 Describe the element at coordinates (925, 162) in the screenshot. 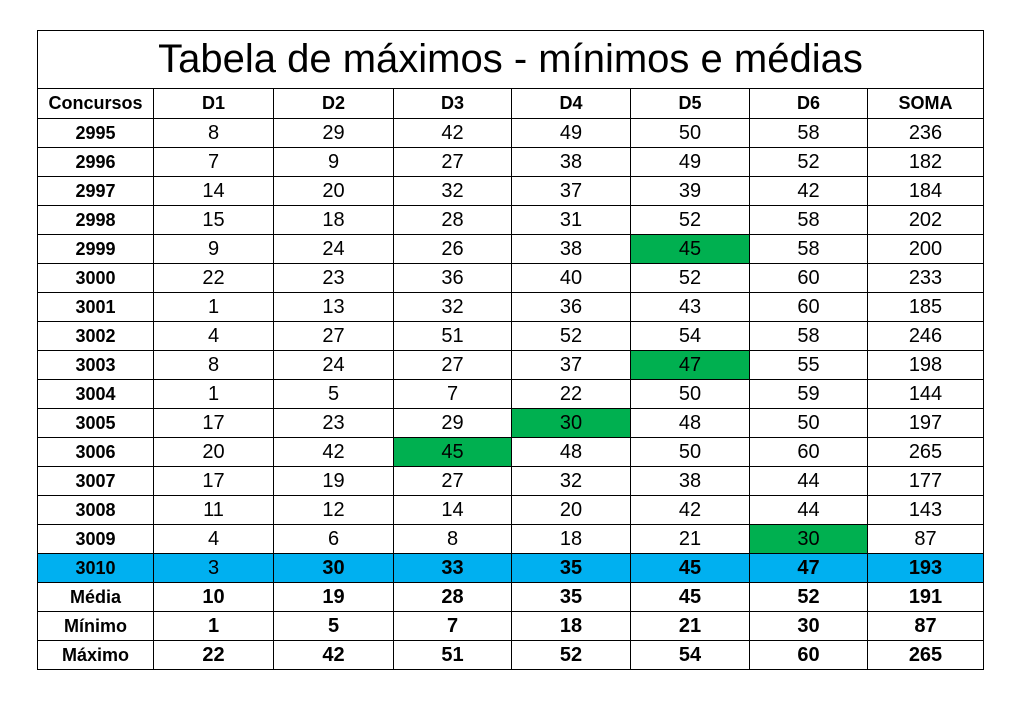

I see `cell: 182` at that location.